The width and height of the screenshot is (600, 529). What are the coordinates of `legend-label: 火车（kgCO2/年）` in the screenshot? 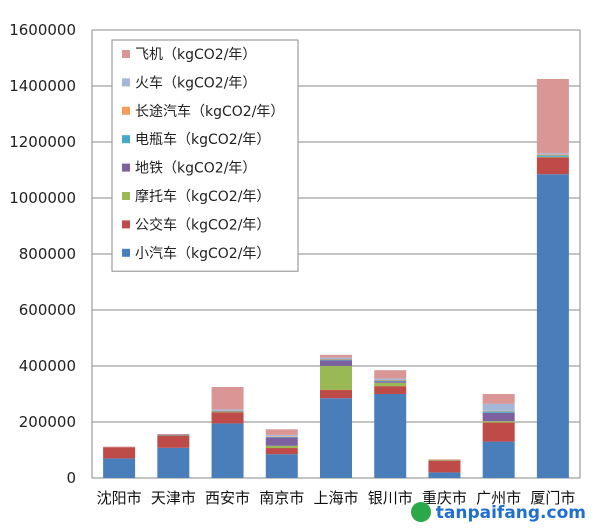 It's located at (195, 82).